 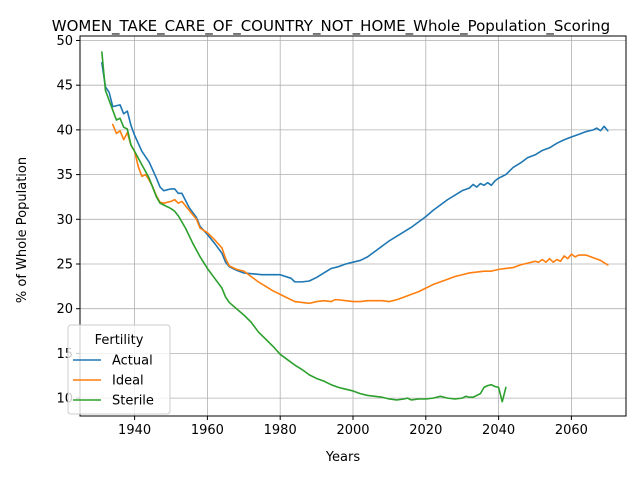 What do you see at coordinates (133, 401) in the screenshot?
I see `legend-label-sterile: Sterile` at bounding box center [133, 401].